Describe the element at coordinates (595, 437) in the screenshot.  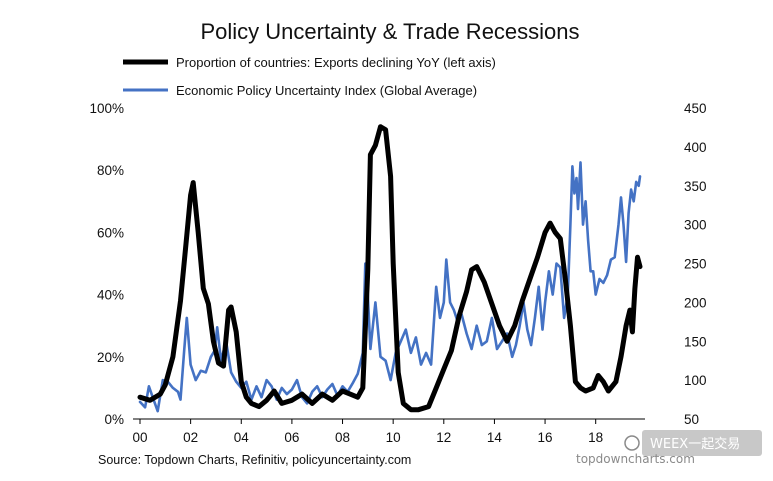
I see `x-tick-label: 18` at that location.